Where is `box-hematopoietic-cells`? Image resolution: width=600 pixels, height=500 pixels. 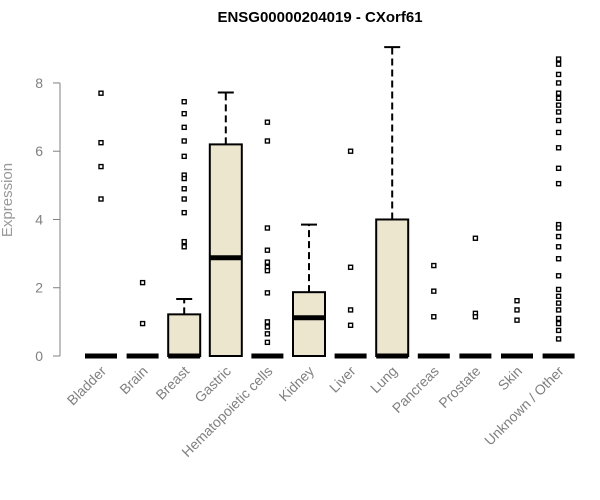
box-hematopoietic-cells is located at coordinates (267, 239).